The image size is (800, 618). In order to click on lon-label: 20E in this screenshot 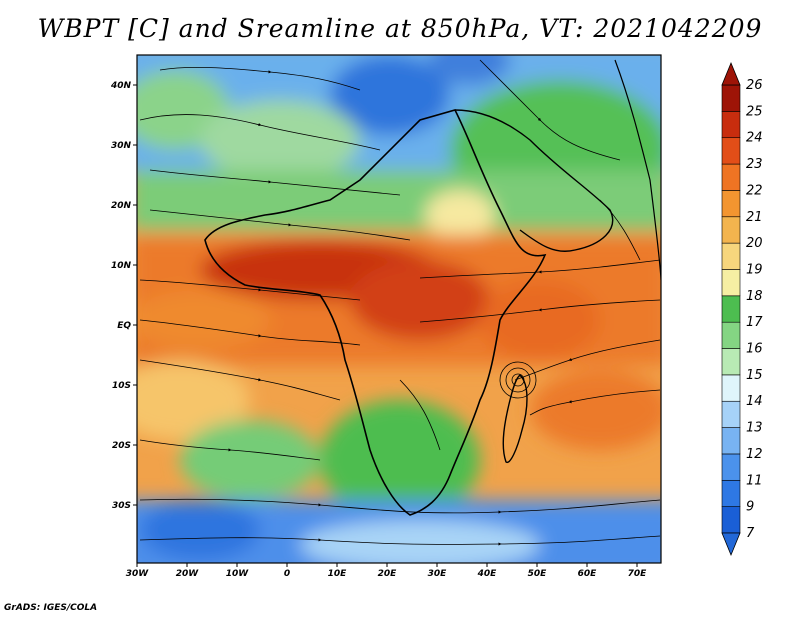, I will do `click(388, 574)`.